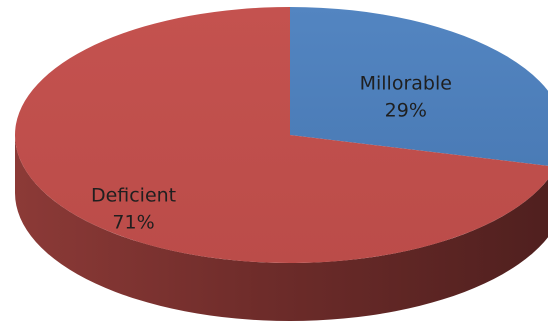 The height and width of the screenshot is (327, 548). I want to click on slice-percent-deficient: 71%, so click(133, 222).